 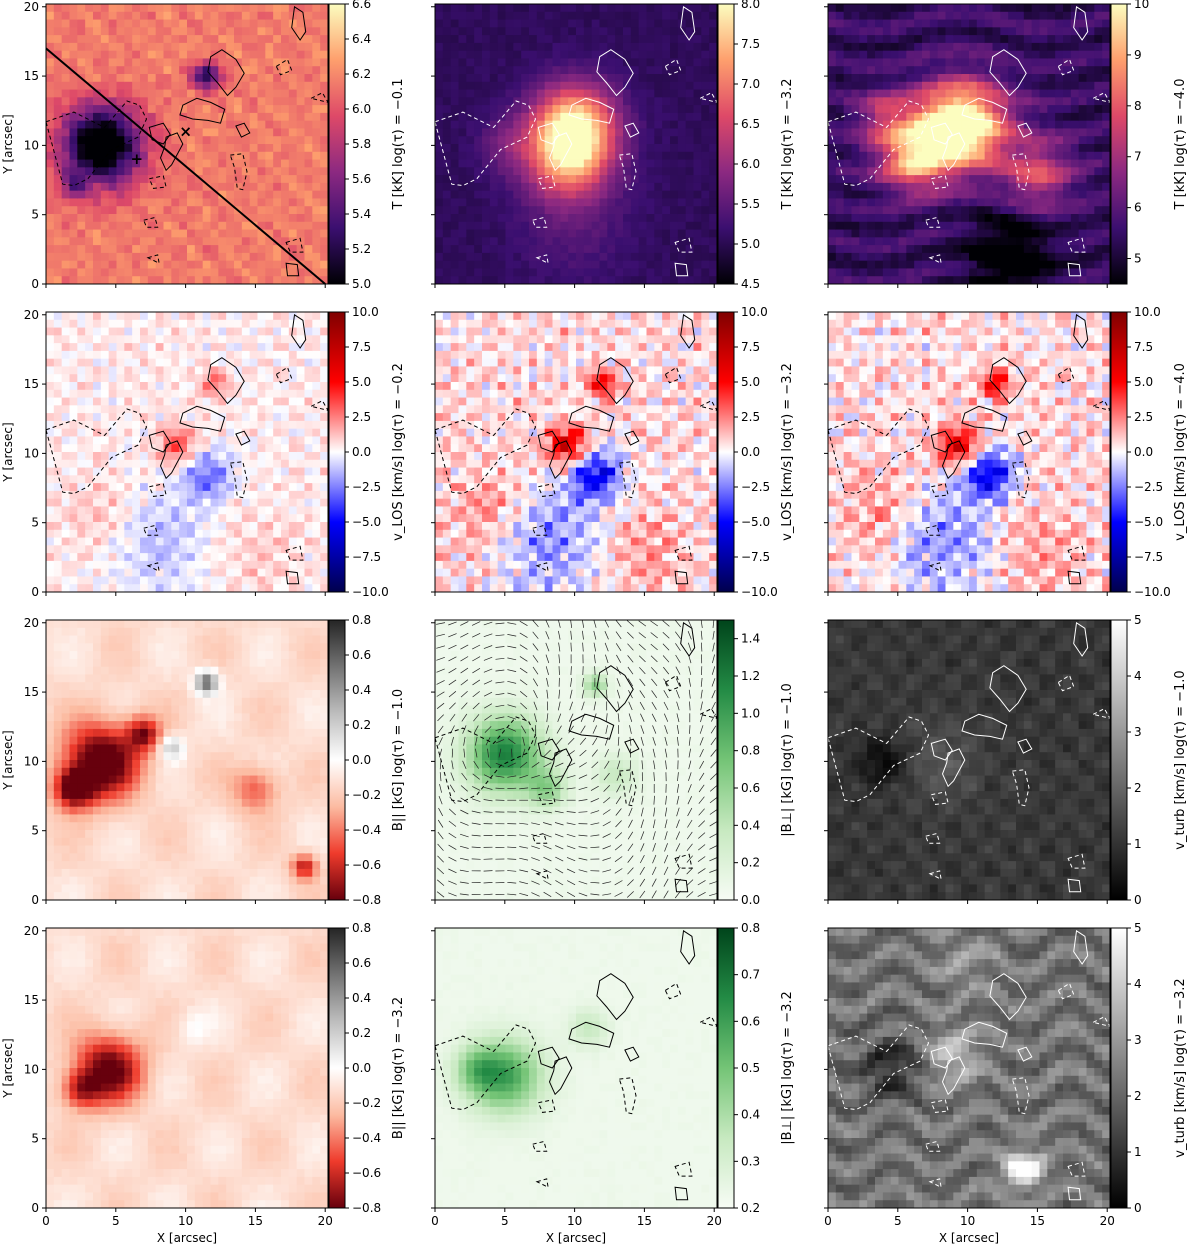 I want to click on contour-solid, so click(x=560, y=152).